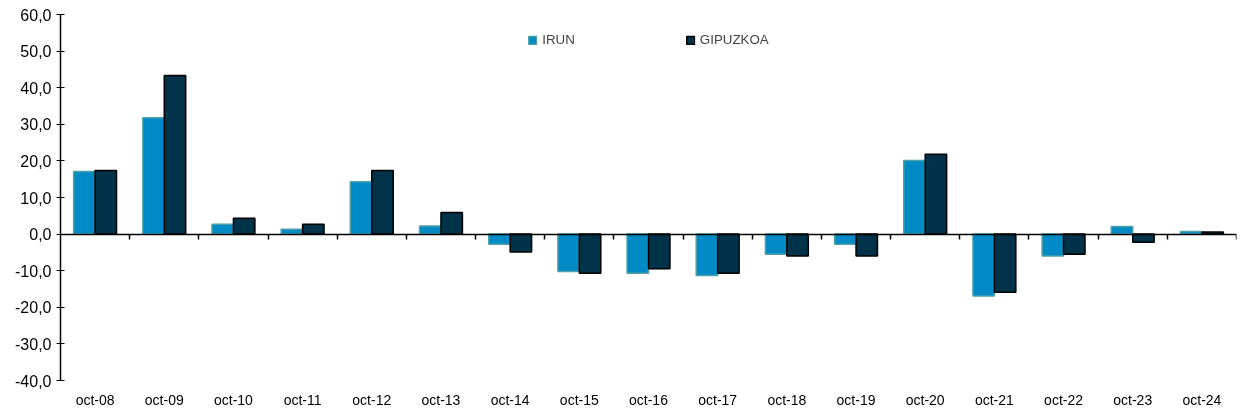 This screenshot has height=410, width=1242. What do you see at coordinates (302, 399) in the screenshot?
I see `x-tick-label: oct-11` at bounding box center [302, 399].